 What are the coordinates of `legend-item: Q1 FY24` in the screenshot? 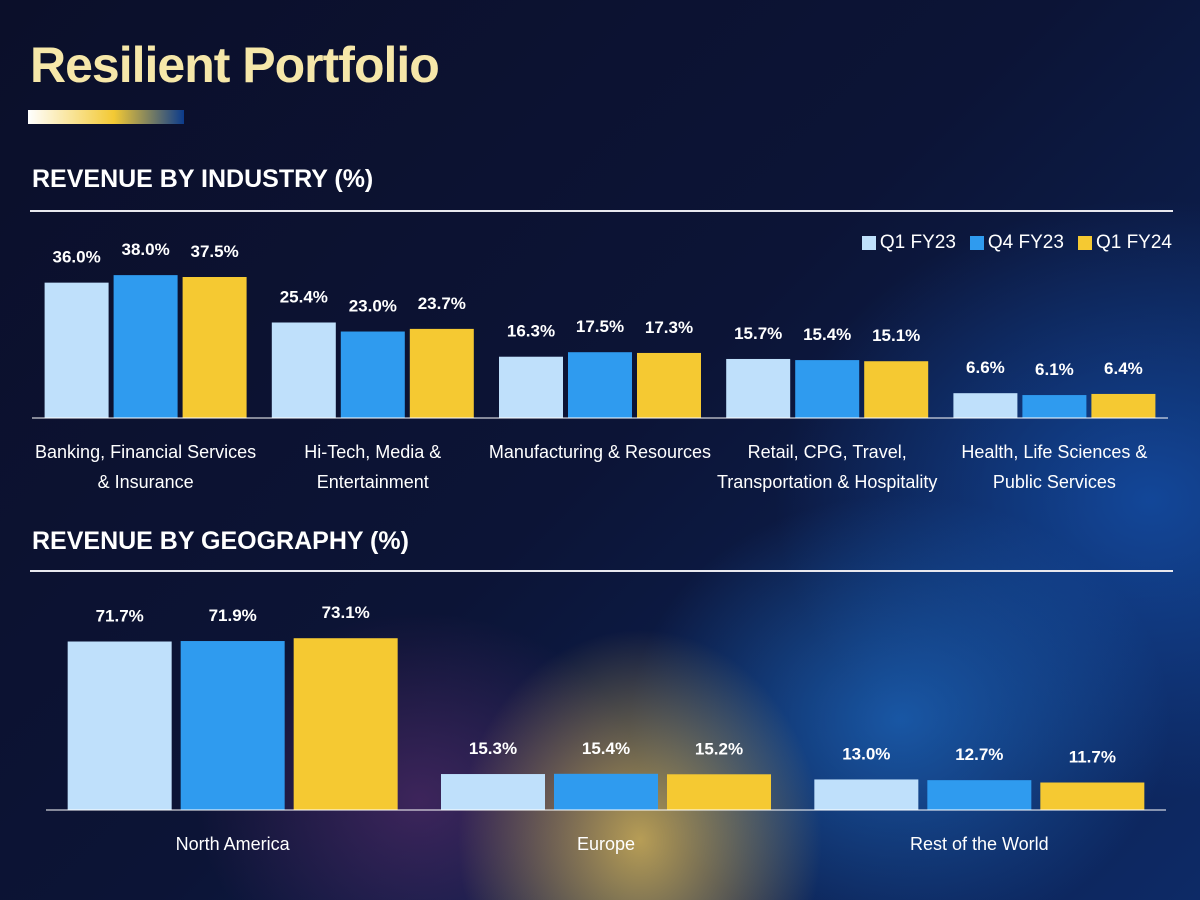 It's located at (1124, 243).